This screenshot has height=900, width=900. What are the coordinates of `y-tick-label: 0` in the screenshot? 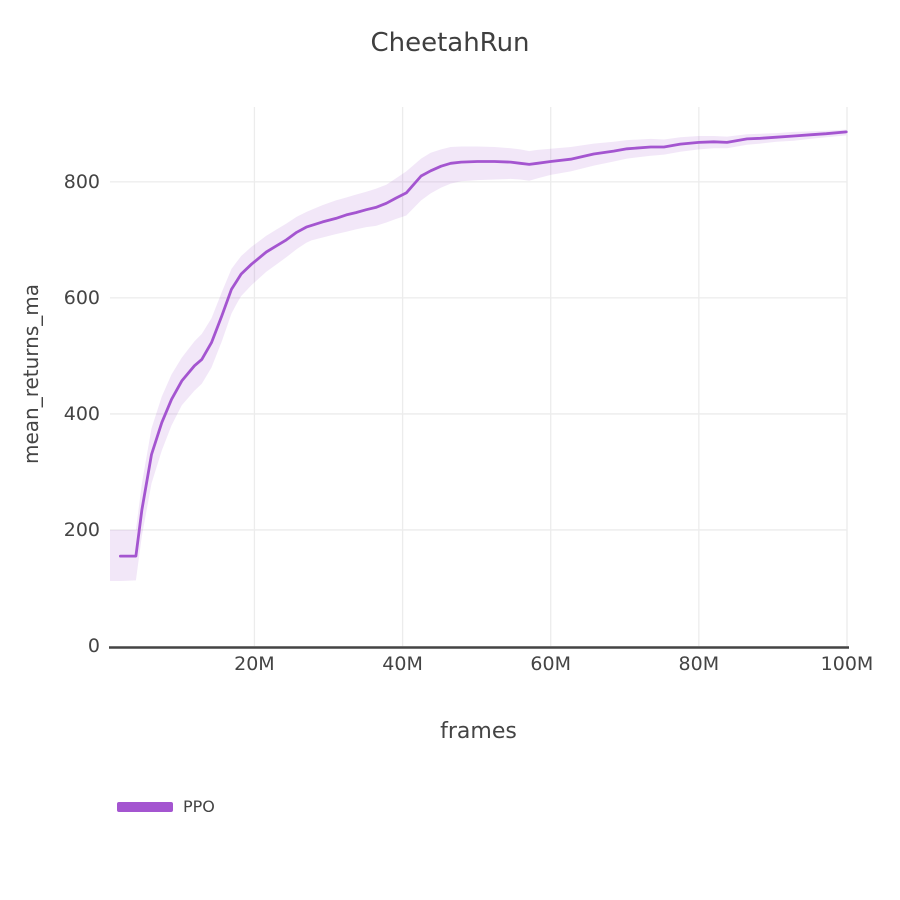 It's located at (93, 646).